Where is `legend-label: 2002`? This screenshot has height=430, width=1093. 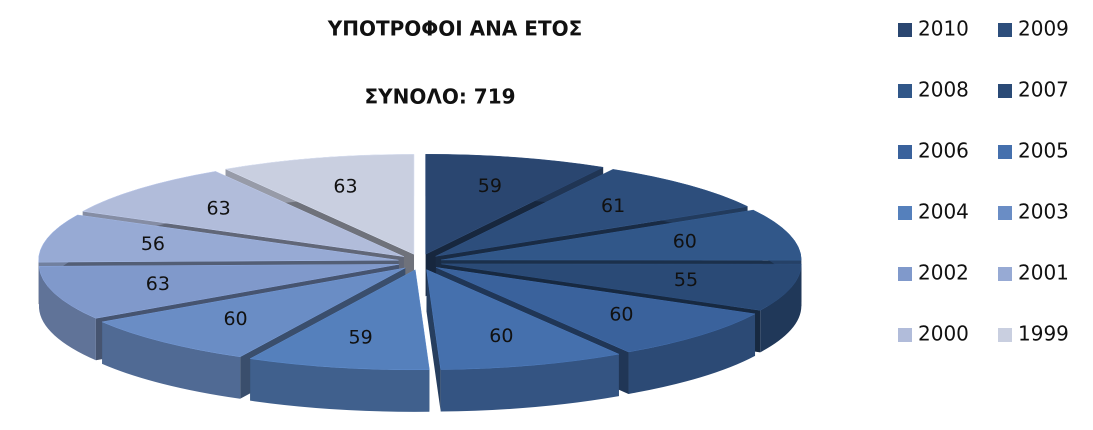
legend-label: 2002 is located at coordinates (943, 273).